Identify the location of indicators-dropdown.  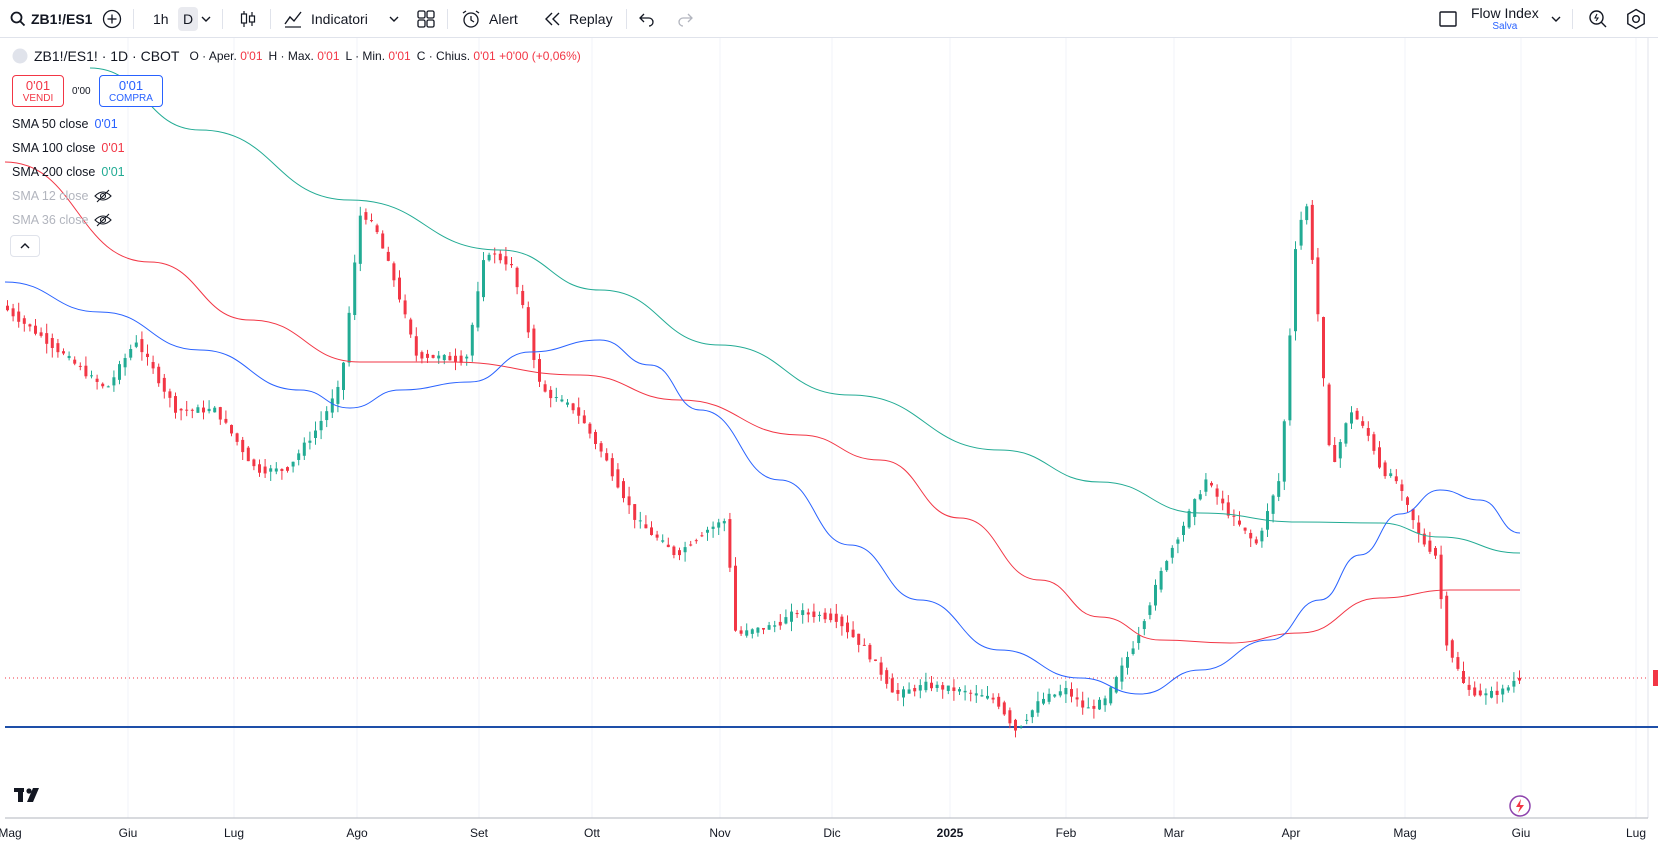
(394, 19).